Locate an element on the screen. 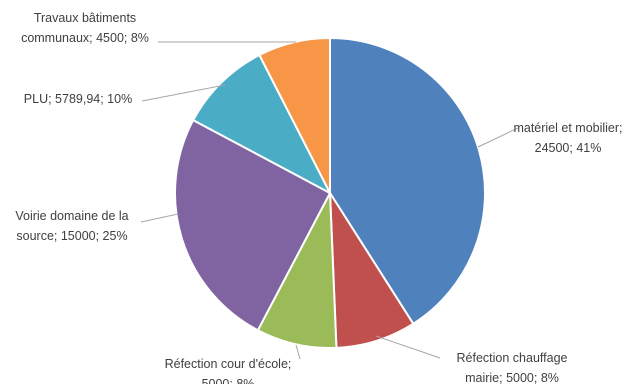  data-label-2-line-1: 5000; 8% is located at coordinates (228, 380).